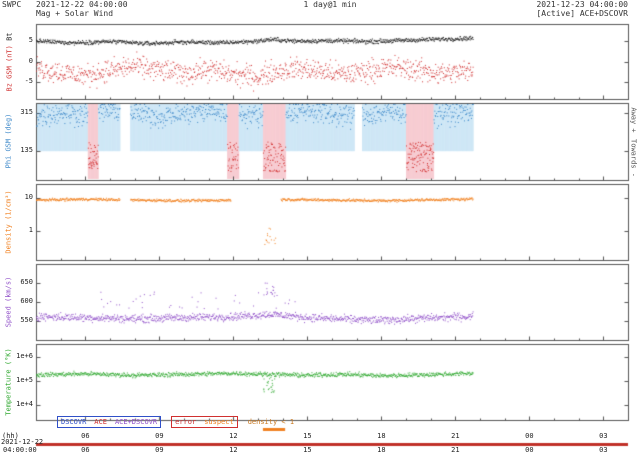 Image resolution: width=640 pixels, height=455 pixels. Describe the element at coordinates (109, 422) in the screenshot. I see `source-legend-group: DSCOVR ACE ACE+DSCOVR` at that location.